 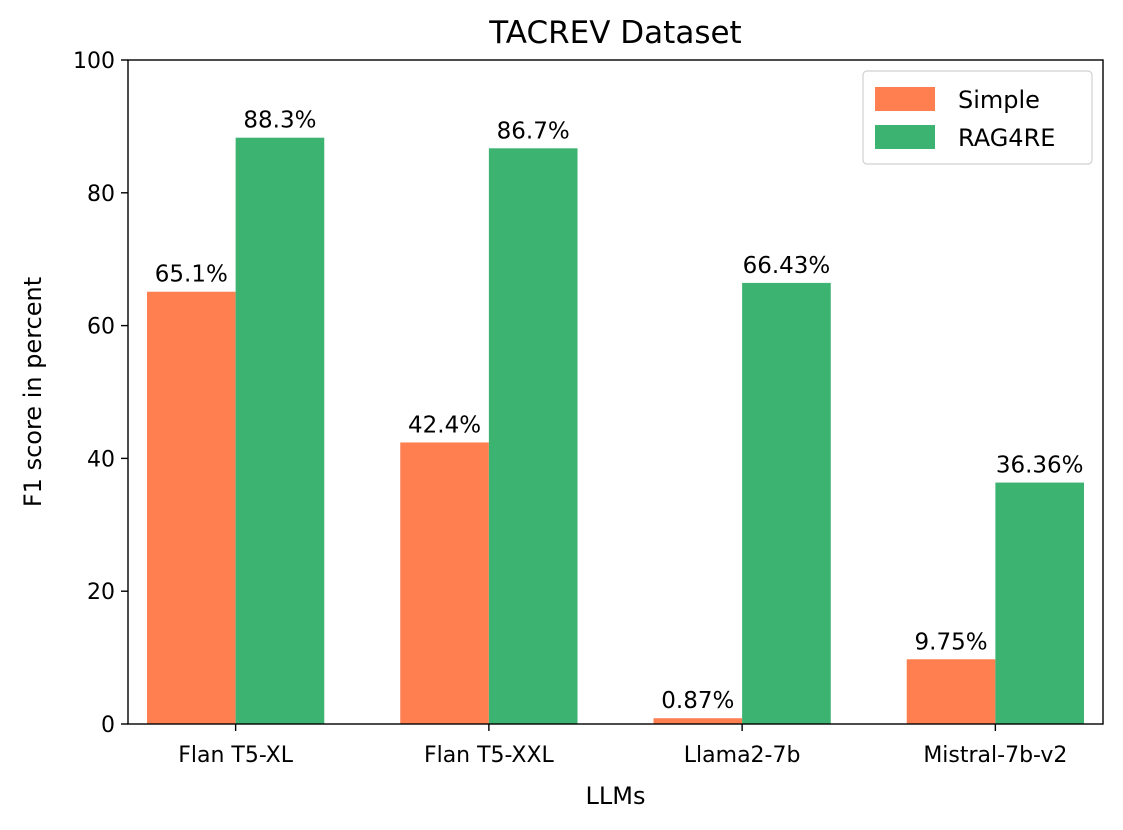 What do you see at coordinates (1006, 138) in the screenshot?
I see `legend-label-rag4re: RAG4RE` at bounding box center [1006, 138].